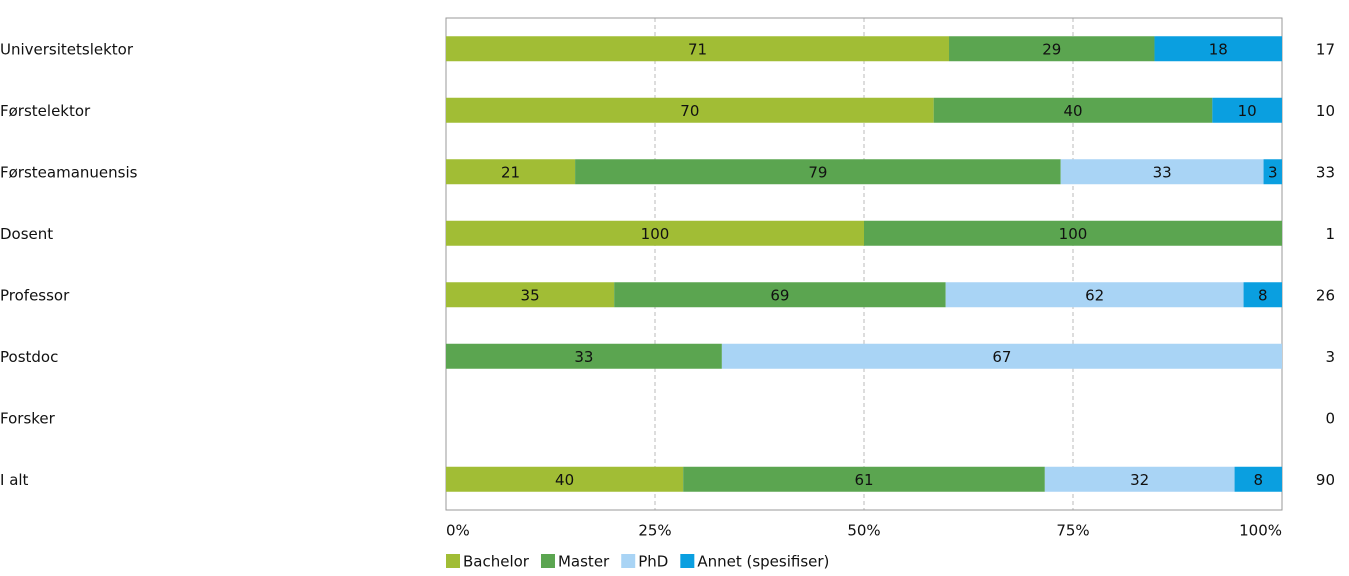 This screenshot has width=1349, height=576. I want to click on y-tick-label: Dosent, so click(26, 234).